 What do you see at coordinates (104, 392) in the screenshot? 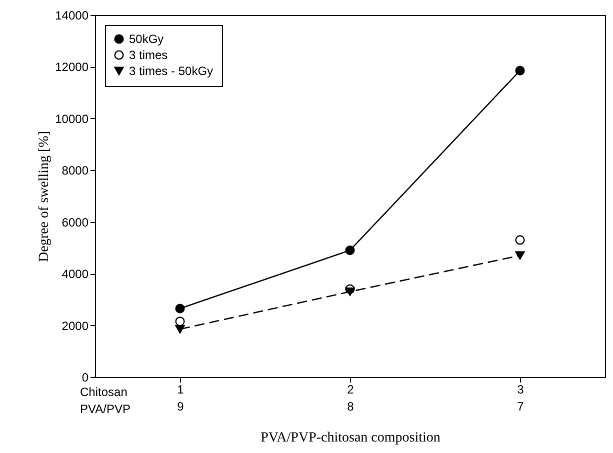
I see `text: Chitosan` at bounding box center [104, 392].